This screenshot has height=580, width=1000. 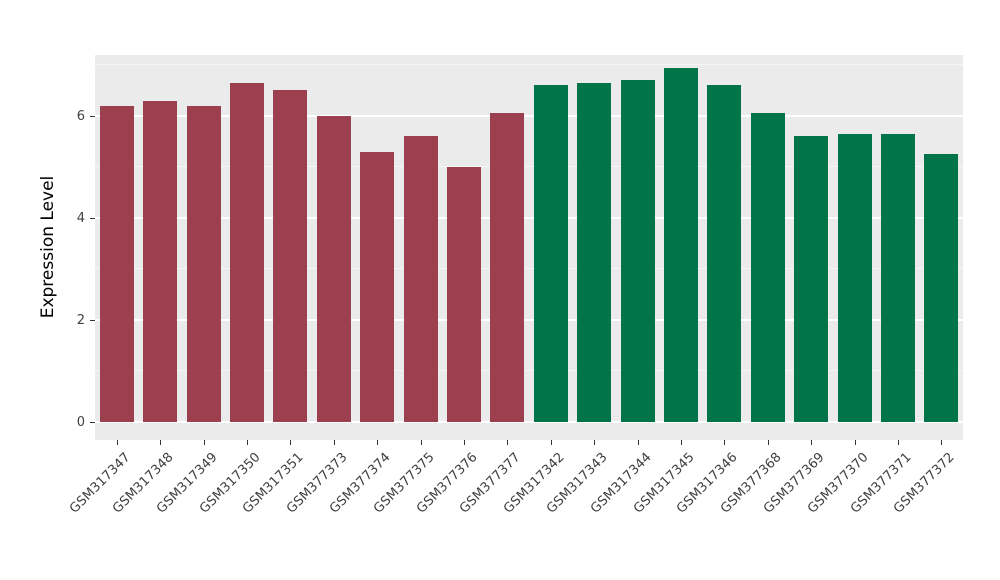 I want to click on bar-GSM317346, so click(x=724, y=253).